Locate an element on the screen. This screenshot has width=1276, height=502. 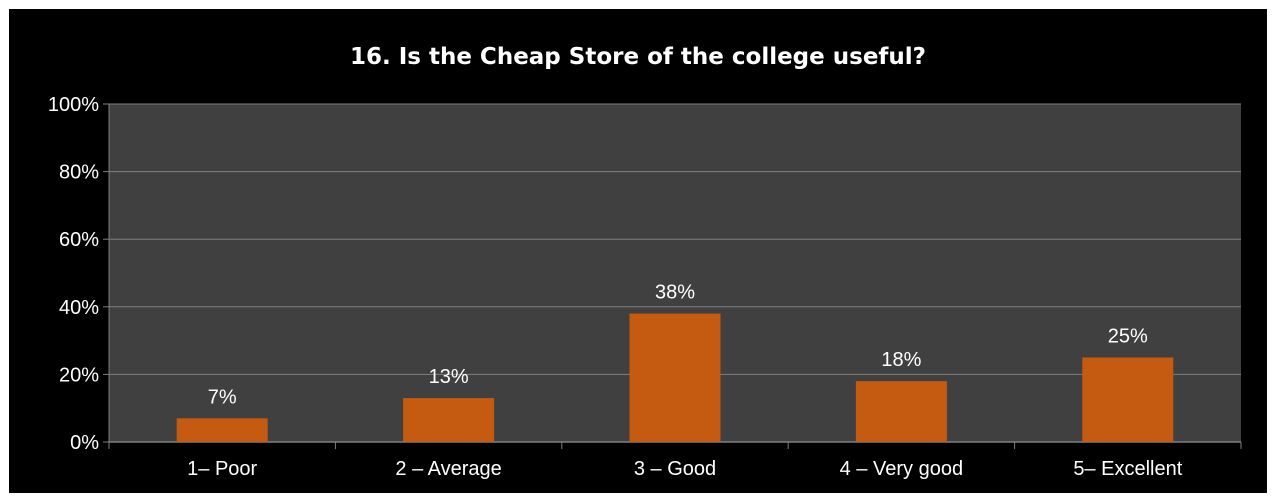
y-tick-label: 20% is located at coordinates (79, 375).